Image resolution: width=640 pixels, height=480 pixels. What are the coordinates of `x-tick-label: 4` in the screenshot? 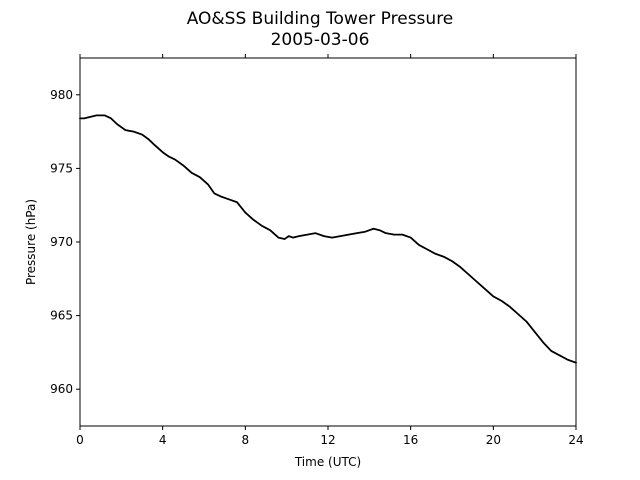 It's located at (163, 440).